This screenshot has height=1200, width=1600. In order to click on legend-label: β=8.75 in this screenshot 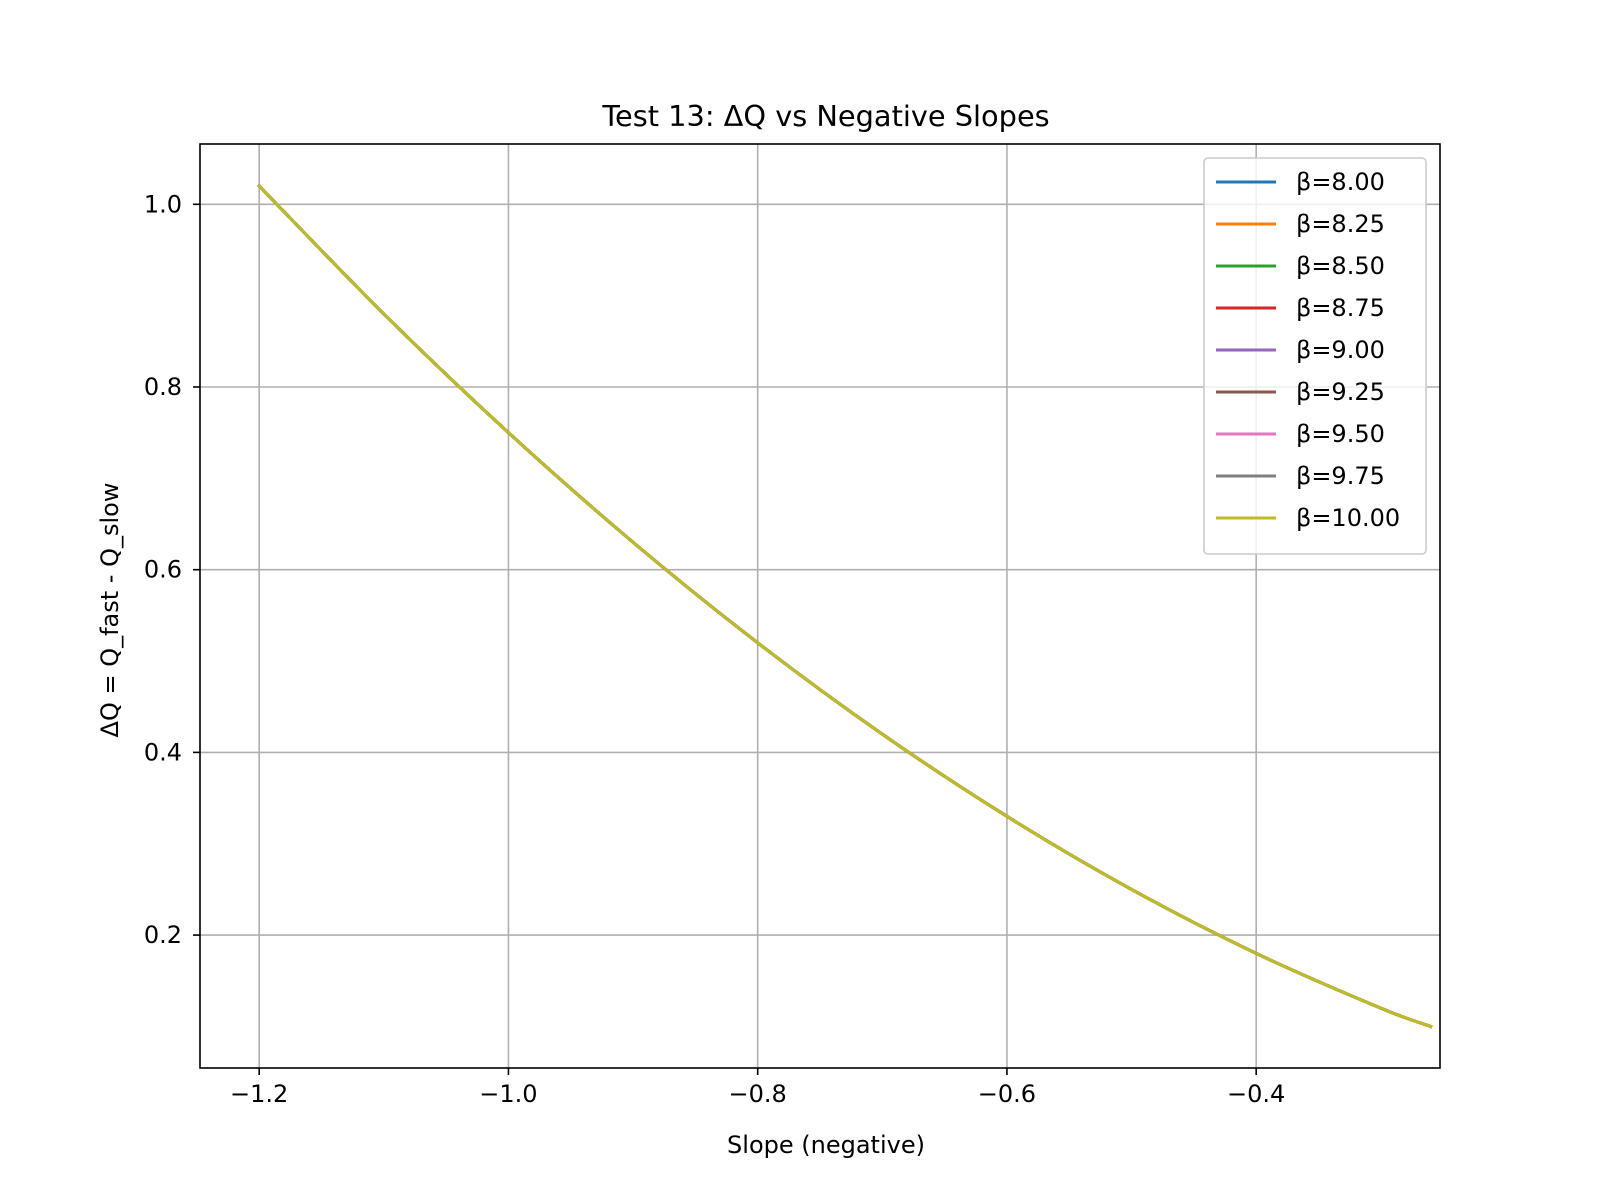, I will do `click(1340, 308)`.